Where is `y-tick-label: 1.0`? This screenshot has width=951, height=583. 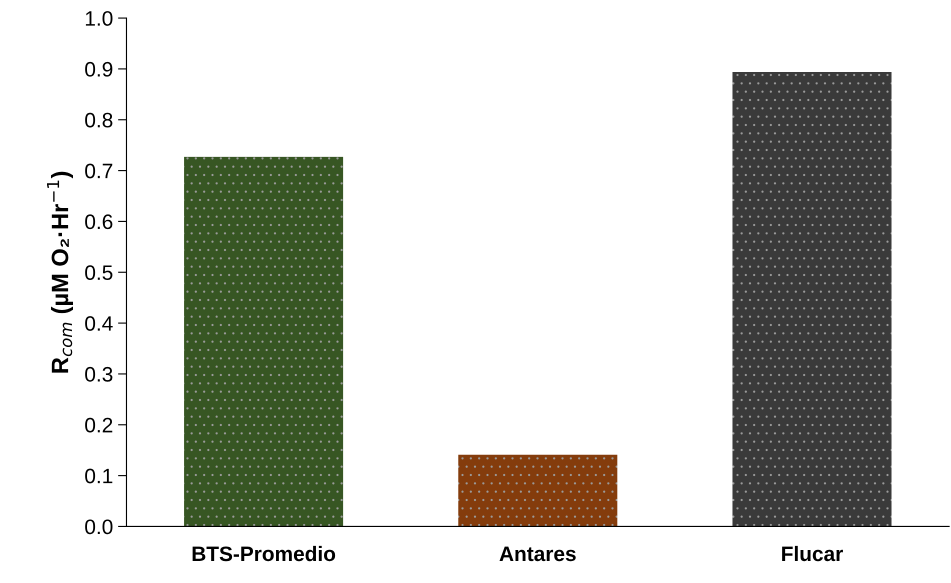 y-tick-label: 1.0 is located at coordinates (99, 18).